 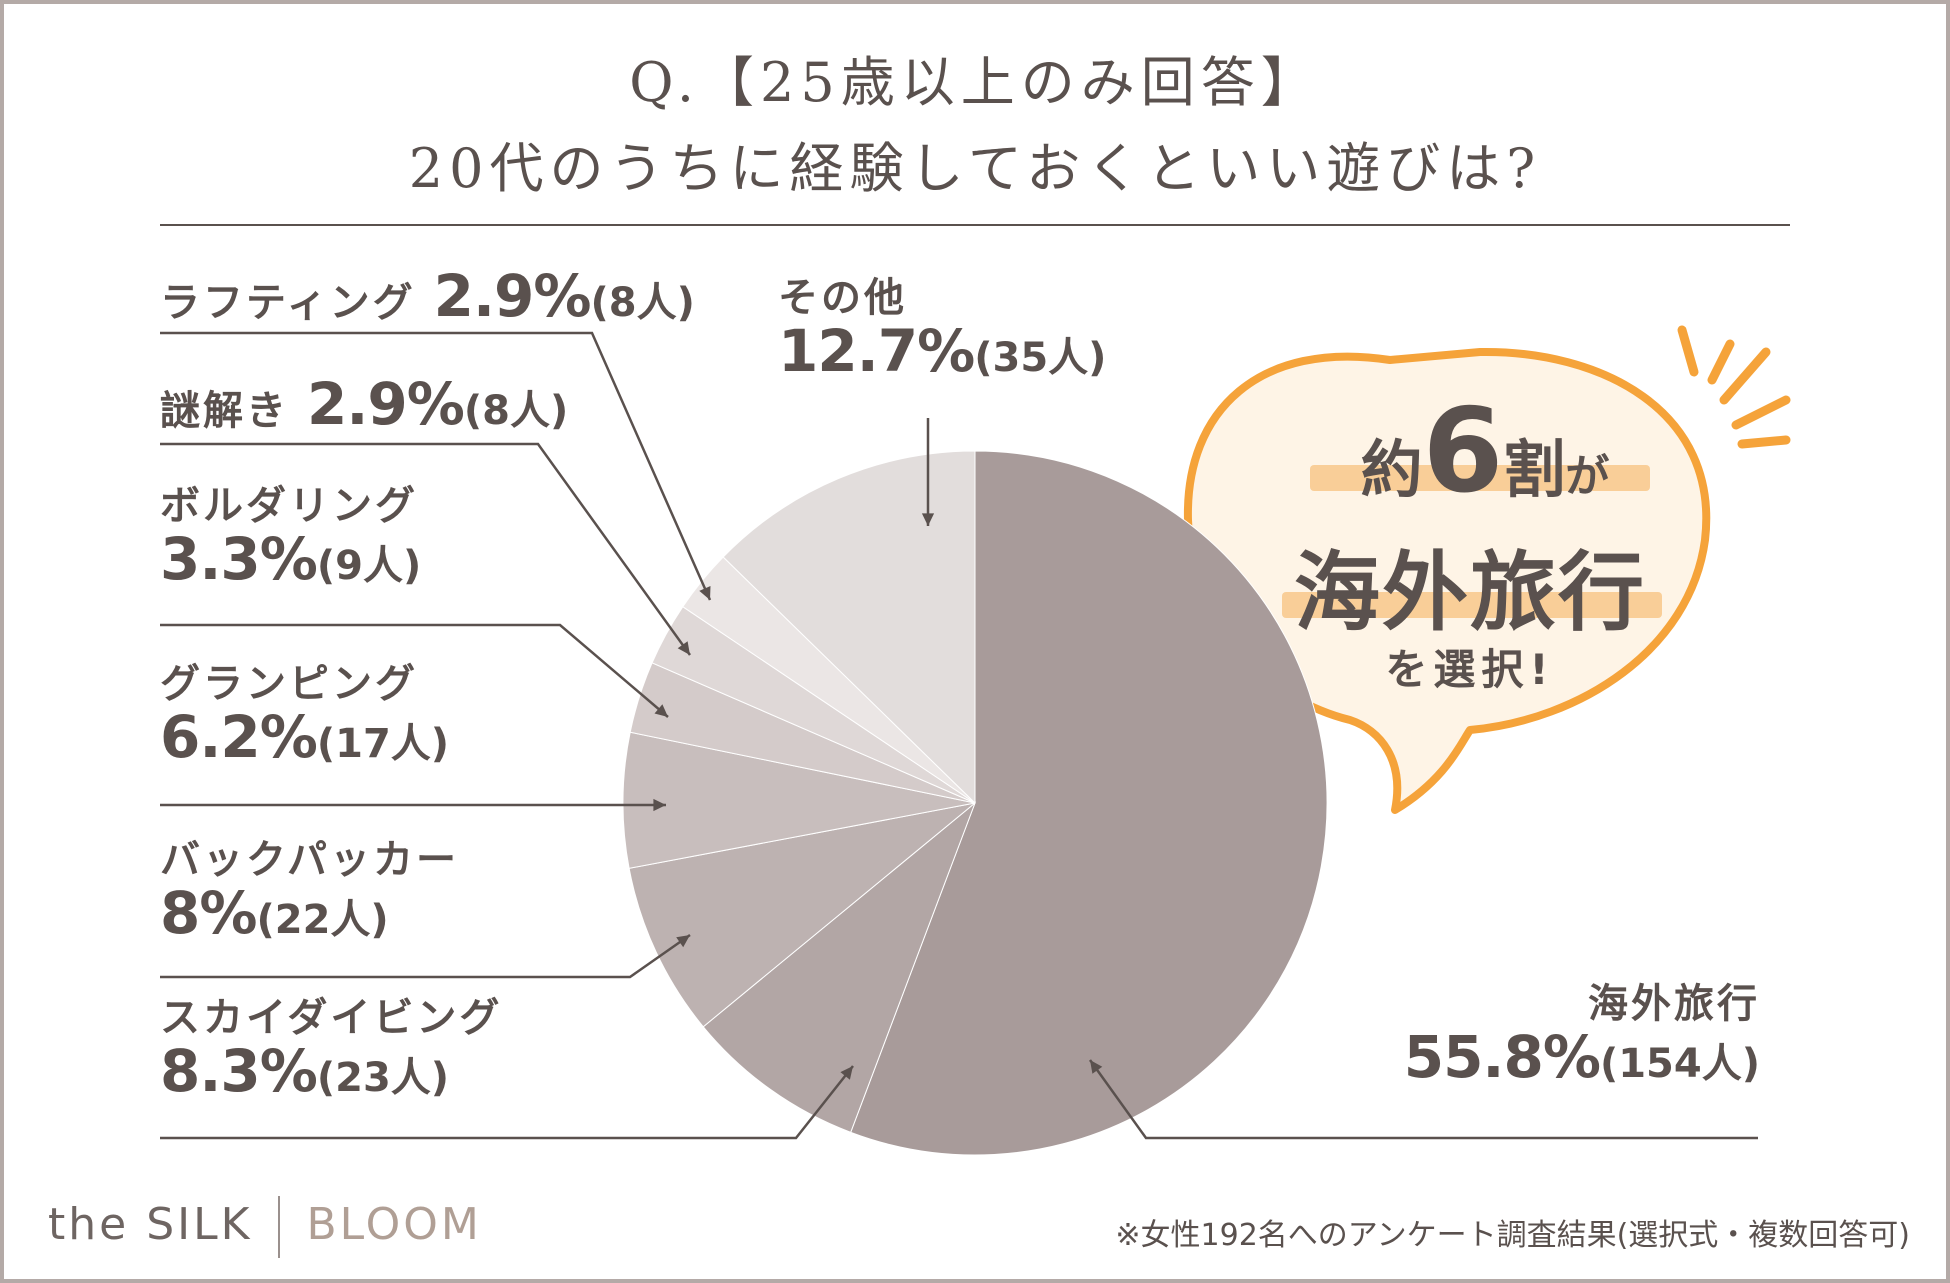 I want to click on leader-nazotoki, so click(x=426, y=549).